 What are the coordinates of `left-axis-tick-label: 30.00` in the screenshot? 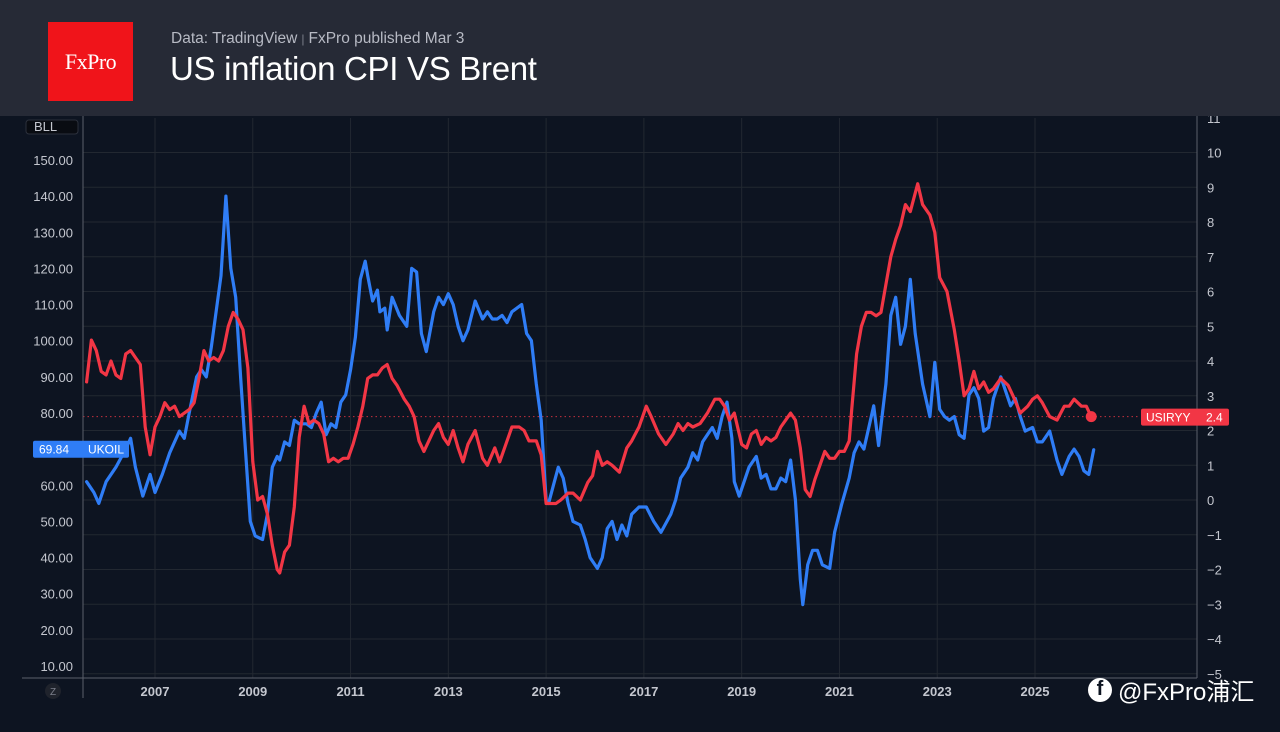 It's located at (56, 594).